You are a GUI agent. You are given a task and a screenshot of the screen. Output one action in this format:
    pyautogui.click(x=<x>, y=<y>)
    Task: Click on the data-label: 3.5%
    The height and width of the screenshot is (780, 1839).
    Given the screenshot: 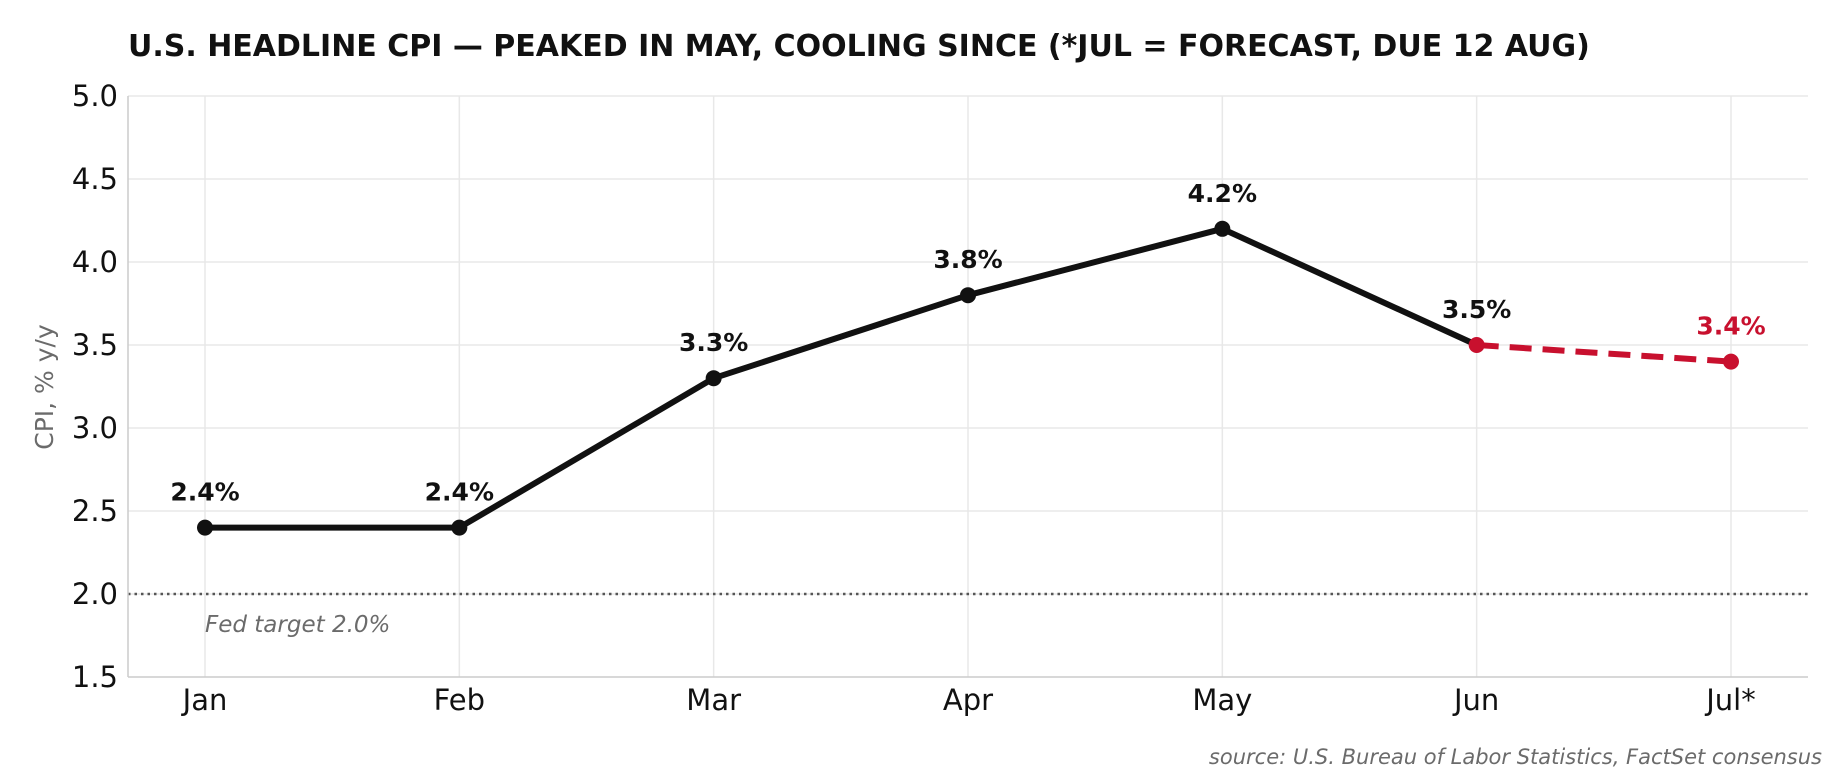 What is the action you would take?
    pyautogui.click(x=1476, y=309)
    